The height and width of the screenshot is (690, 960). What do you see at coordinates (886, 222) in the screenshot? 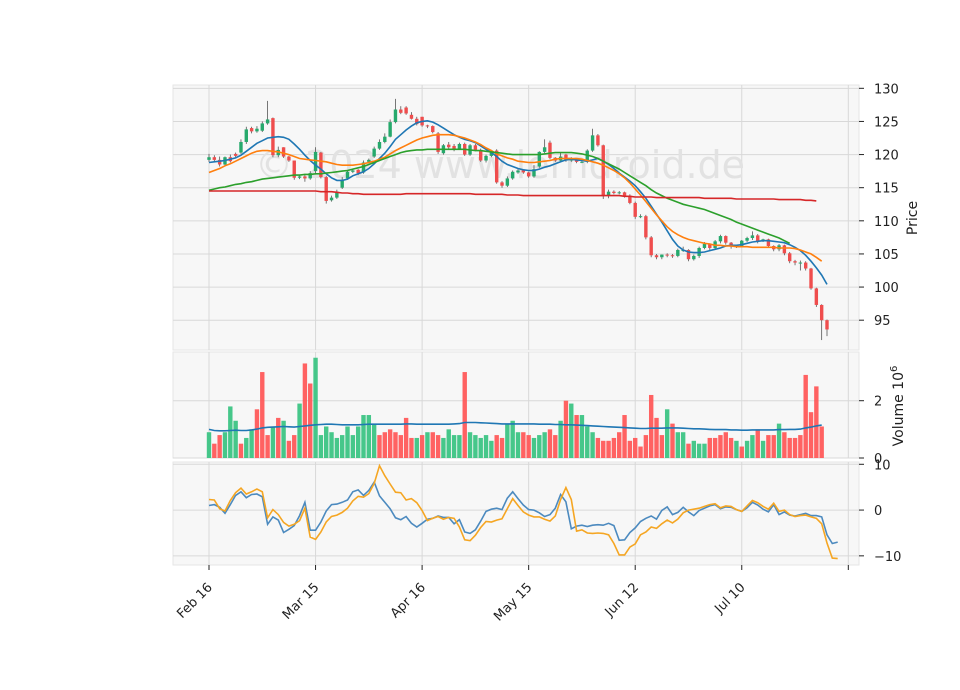
I see `y-tick-label: 110` at bounding box center [886, 222].